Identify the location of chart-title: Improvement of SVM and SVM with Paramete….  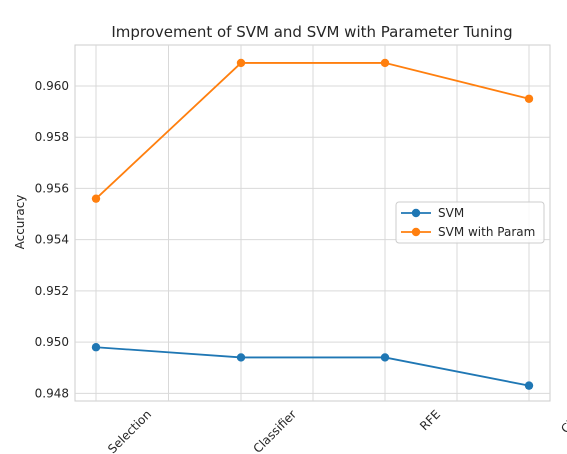
(311, 32).